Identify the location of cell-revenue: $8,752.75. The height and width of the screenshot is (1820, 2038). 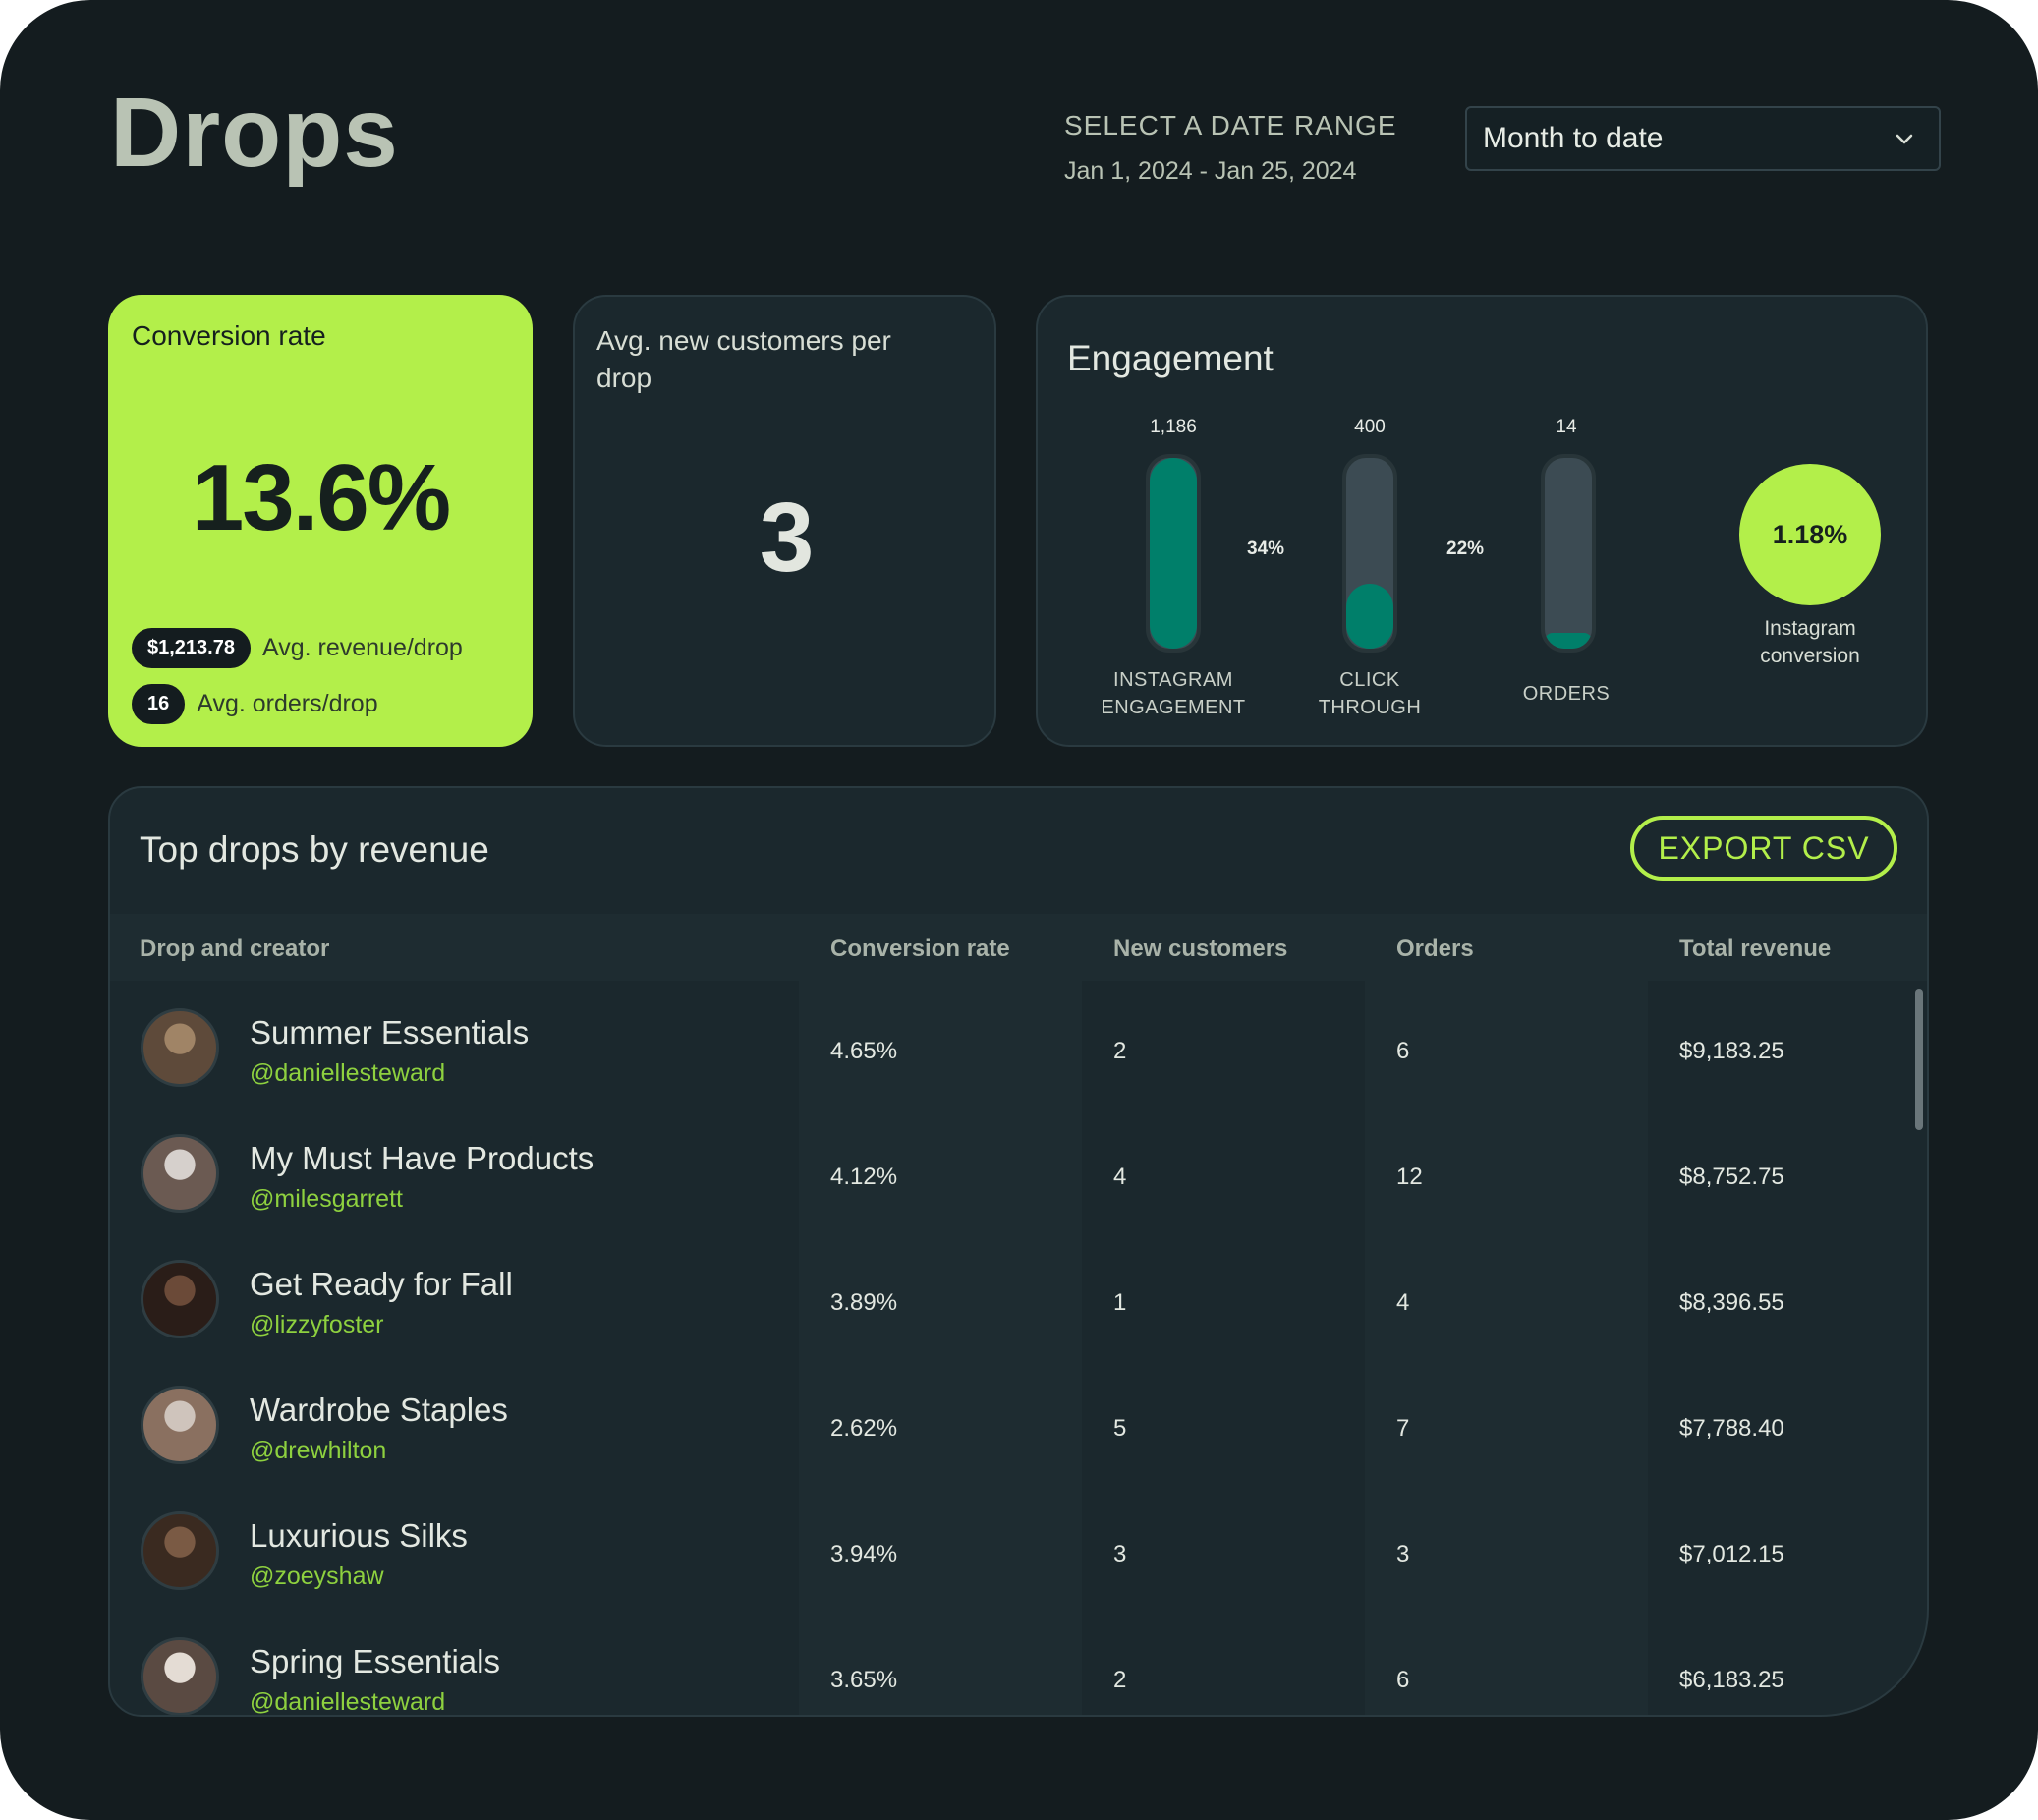
(1732, 1177).